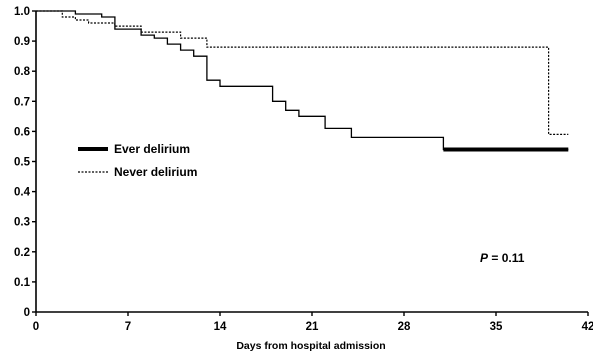  What do you see at coordinates (22, 223) in the screenshot?
I see `y-tick-label: 0.3` at bounding box center [22, 223].